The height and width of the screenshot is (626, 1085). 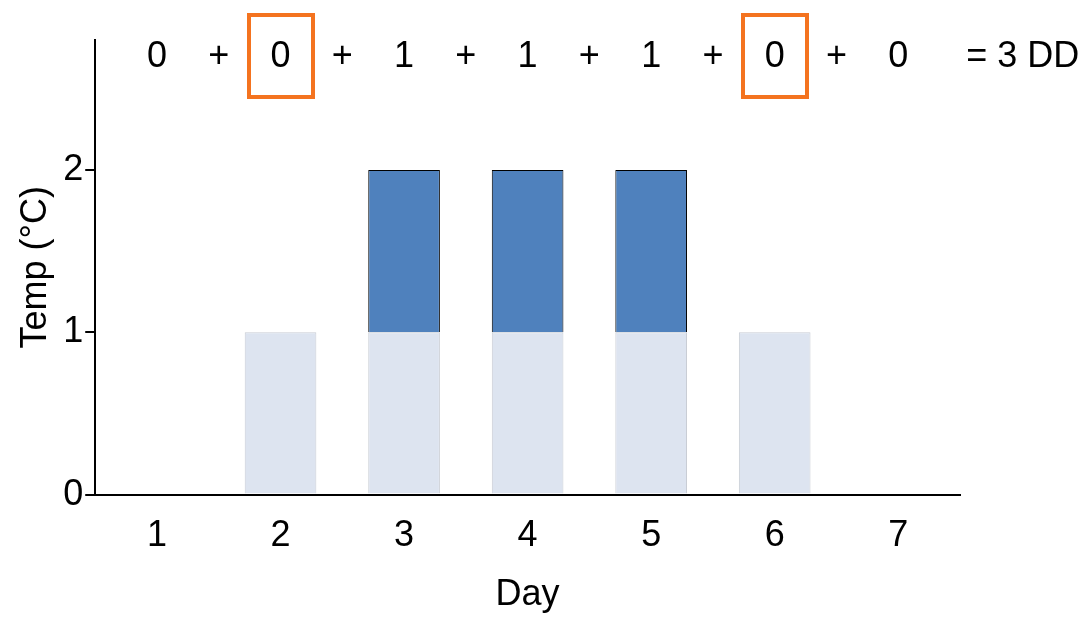 What do you see at coordinates (527, 534) in the screenshot?
I see `x-tick-label: 4` at bounding box center [527, 534].